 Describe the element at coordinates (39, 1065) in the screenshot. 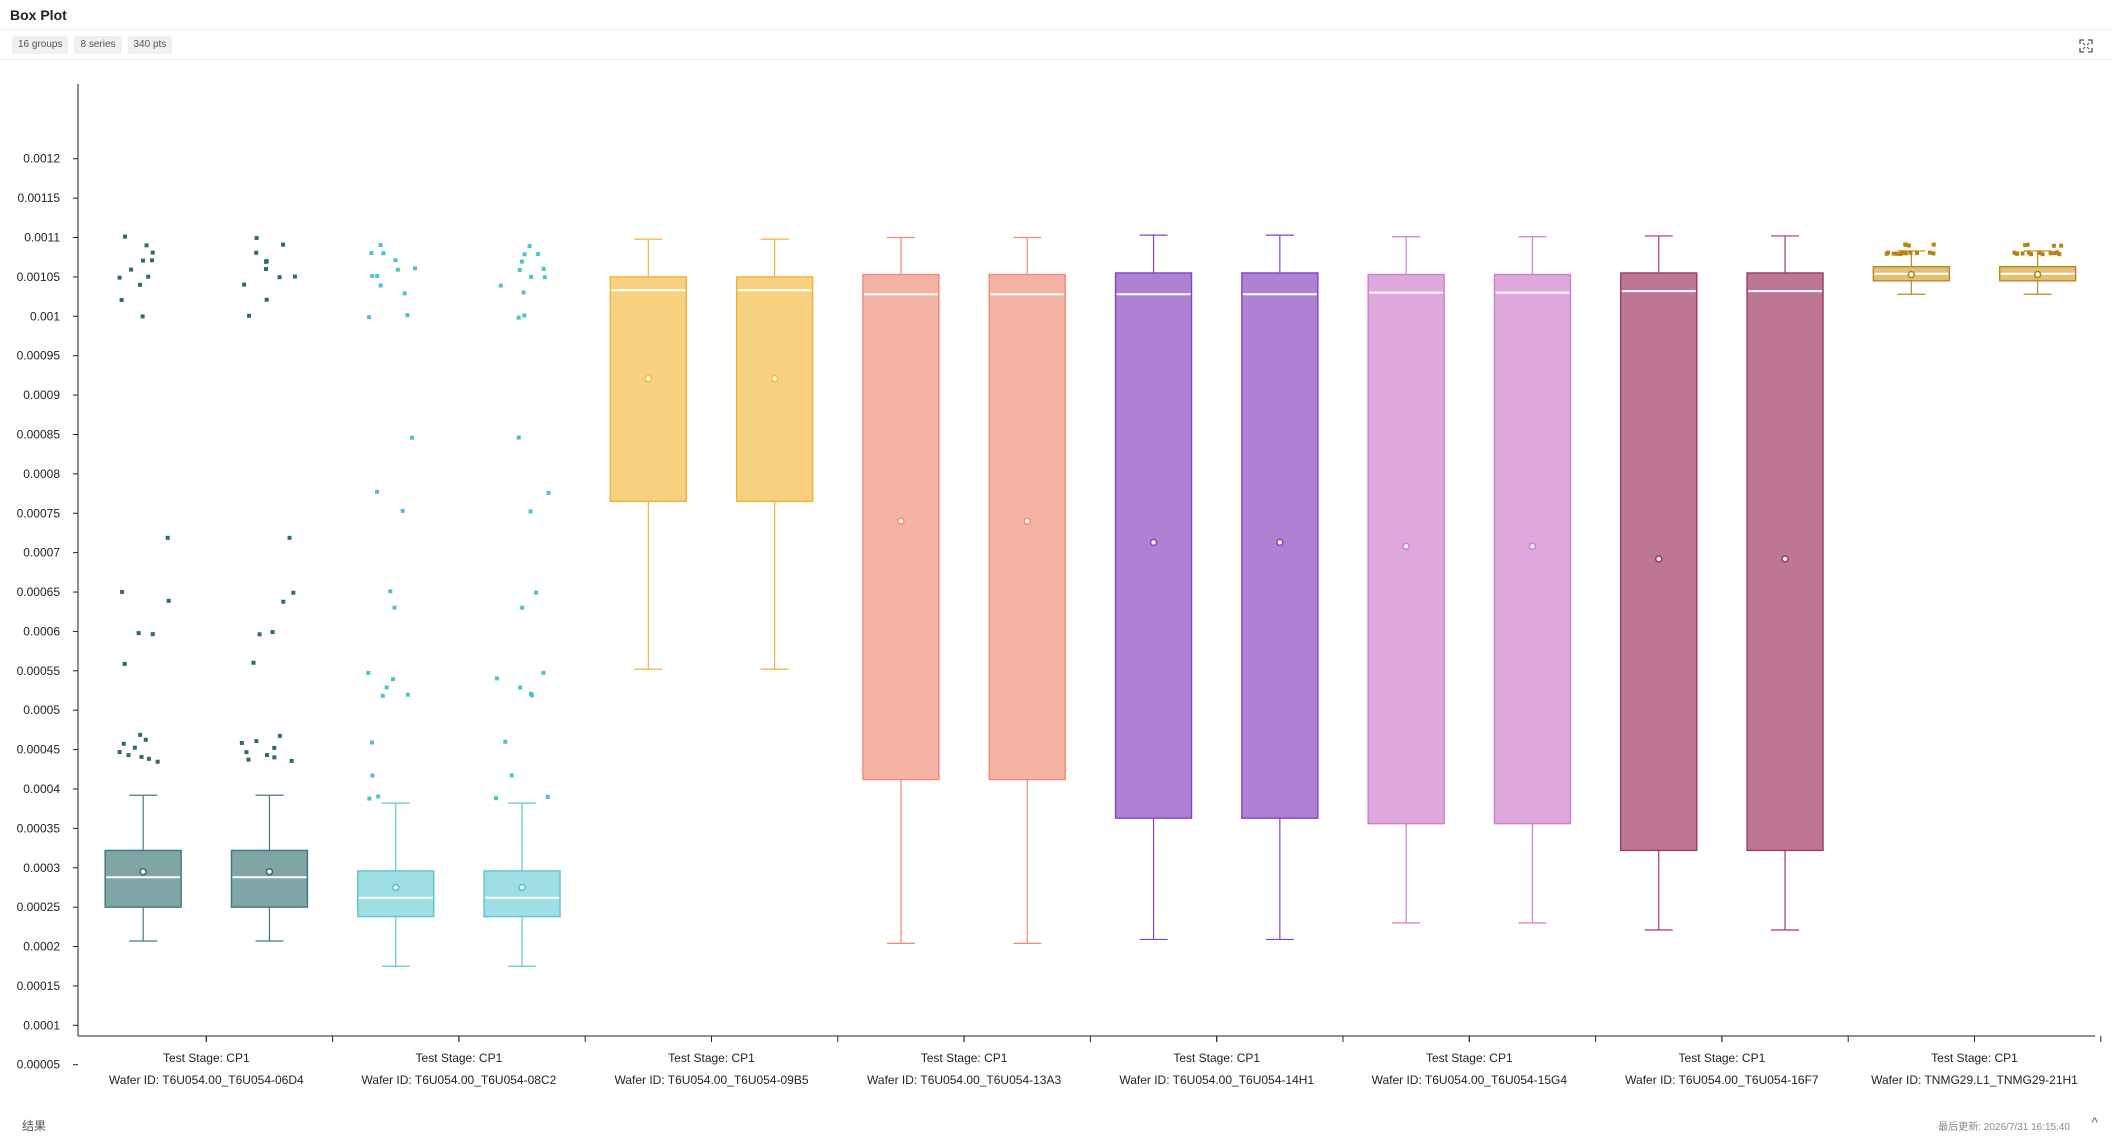

I see `y-tick-label: 0.00005` at that location.